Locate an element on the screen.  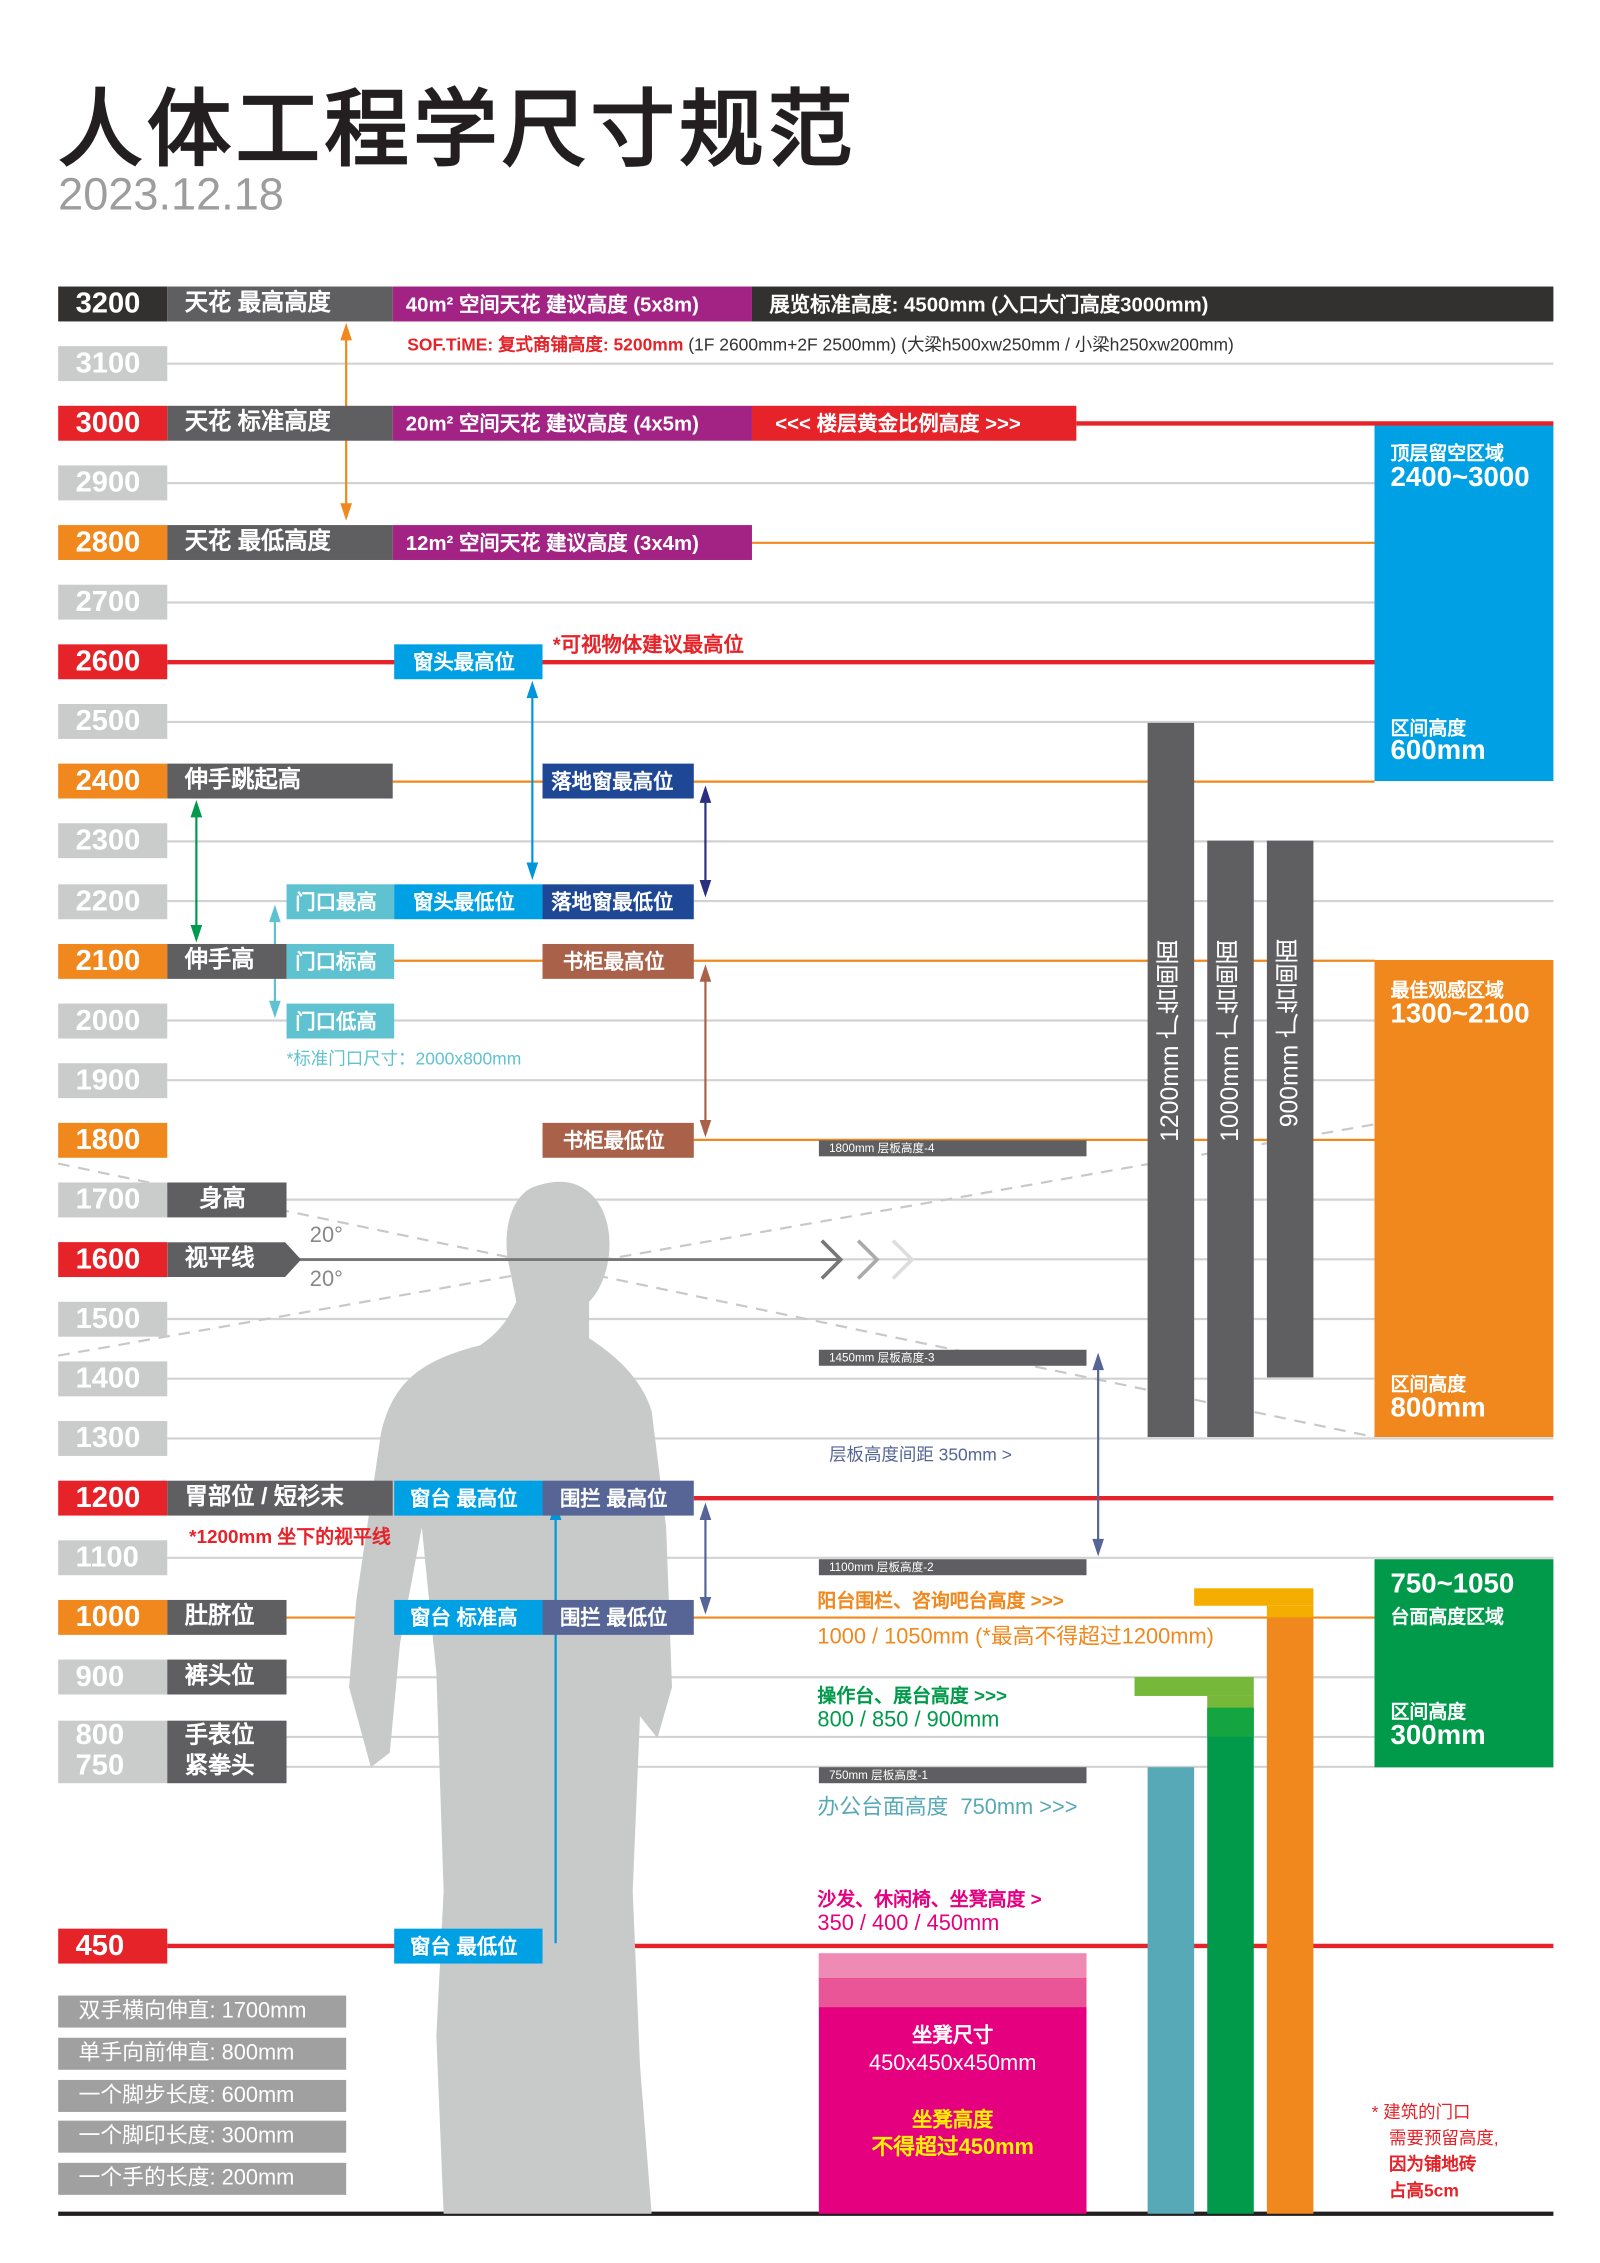
console-values: 800 / 850 / 900mm is located at coordinates (908, 1720).